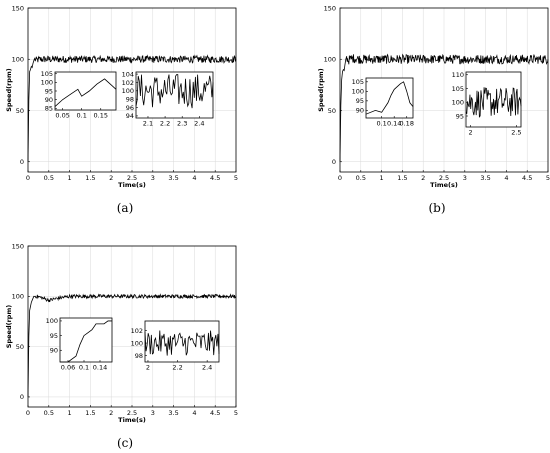  What do you see at coordinates (130, 116) in the screenshot?
I see `inset-y-tick-label: 94` at bounding box center [130, 116].